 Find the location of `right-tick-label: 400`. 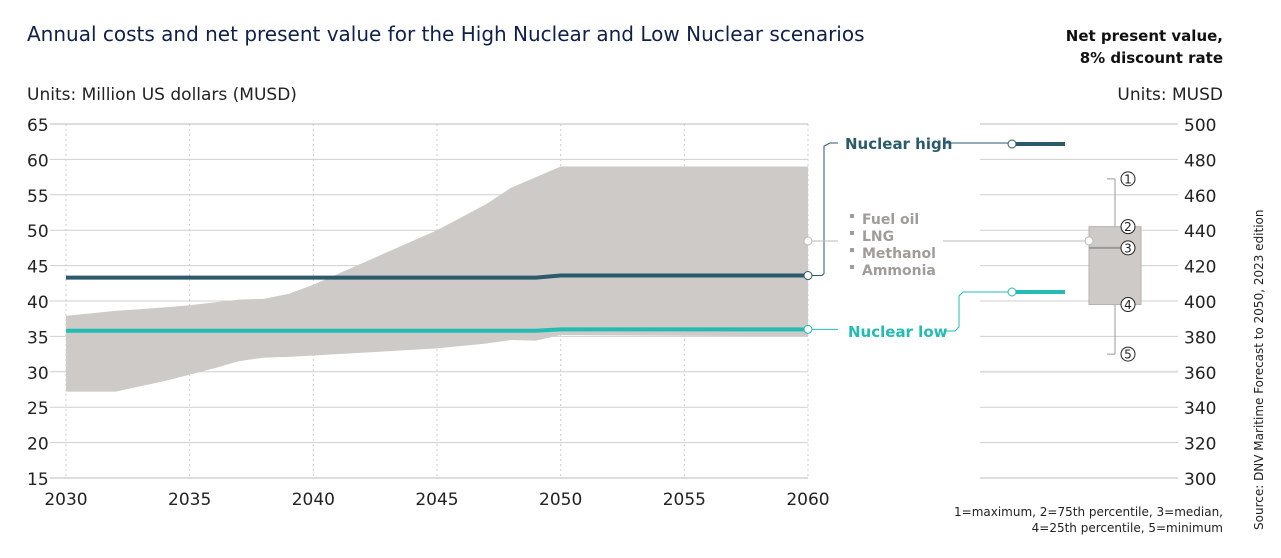

right-tick-label: 400 is located at coordinates (1200, 303).